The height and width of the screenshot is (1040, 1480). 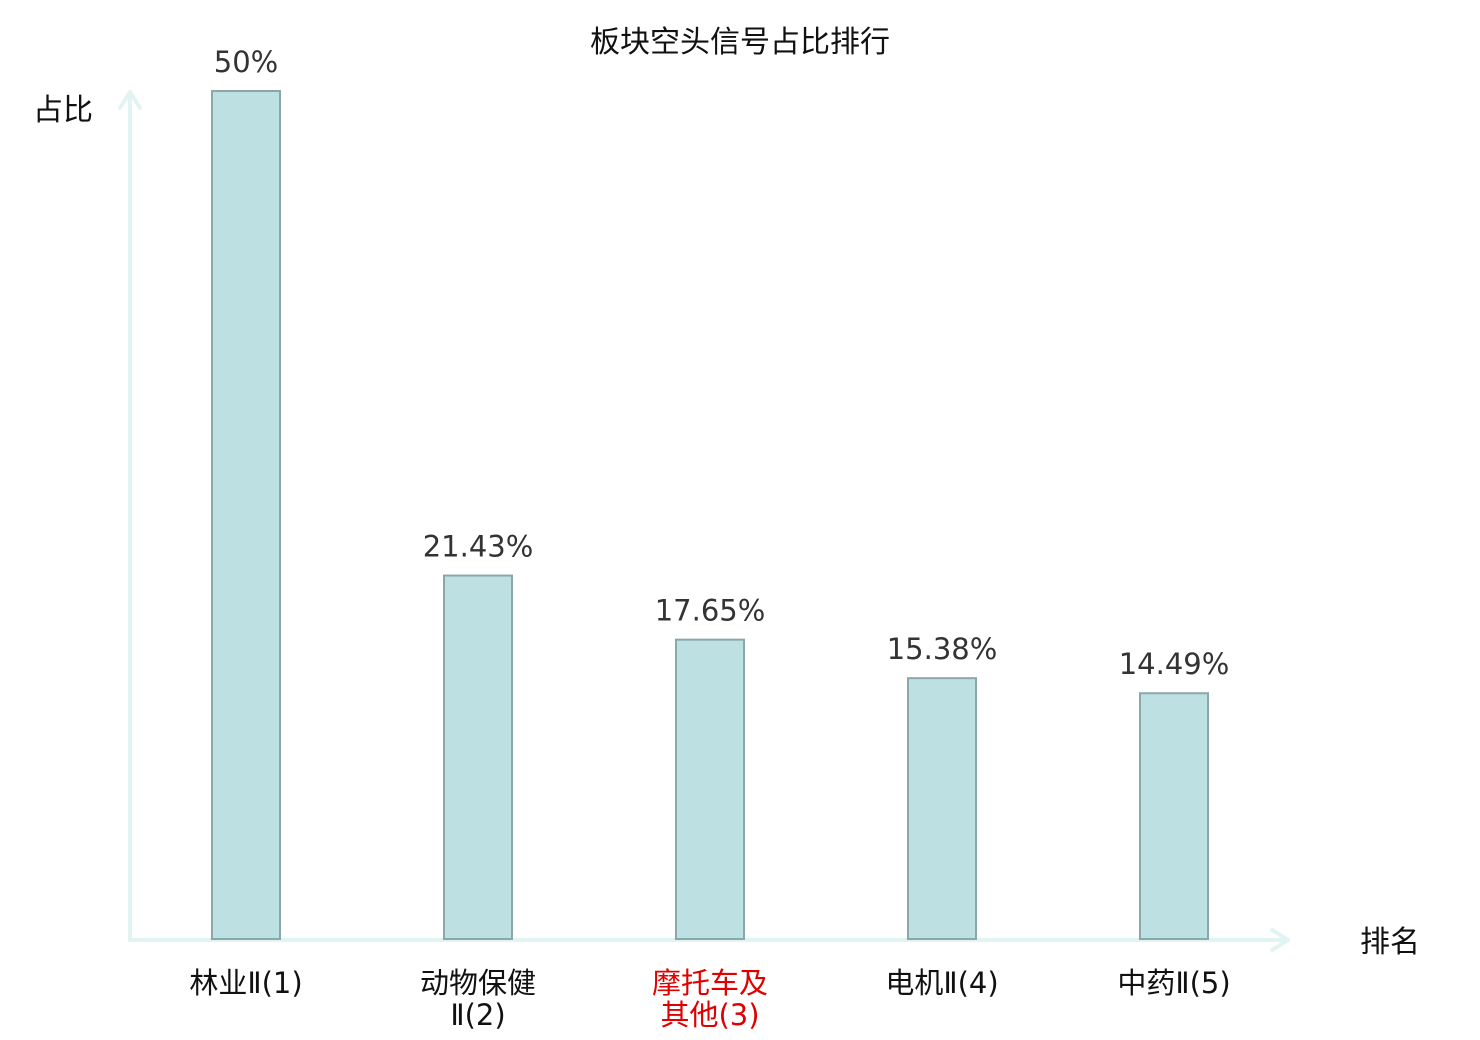 I want to click on category-label-2-line-2: Ⅱ(2), so click(x=477, y=1015).